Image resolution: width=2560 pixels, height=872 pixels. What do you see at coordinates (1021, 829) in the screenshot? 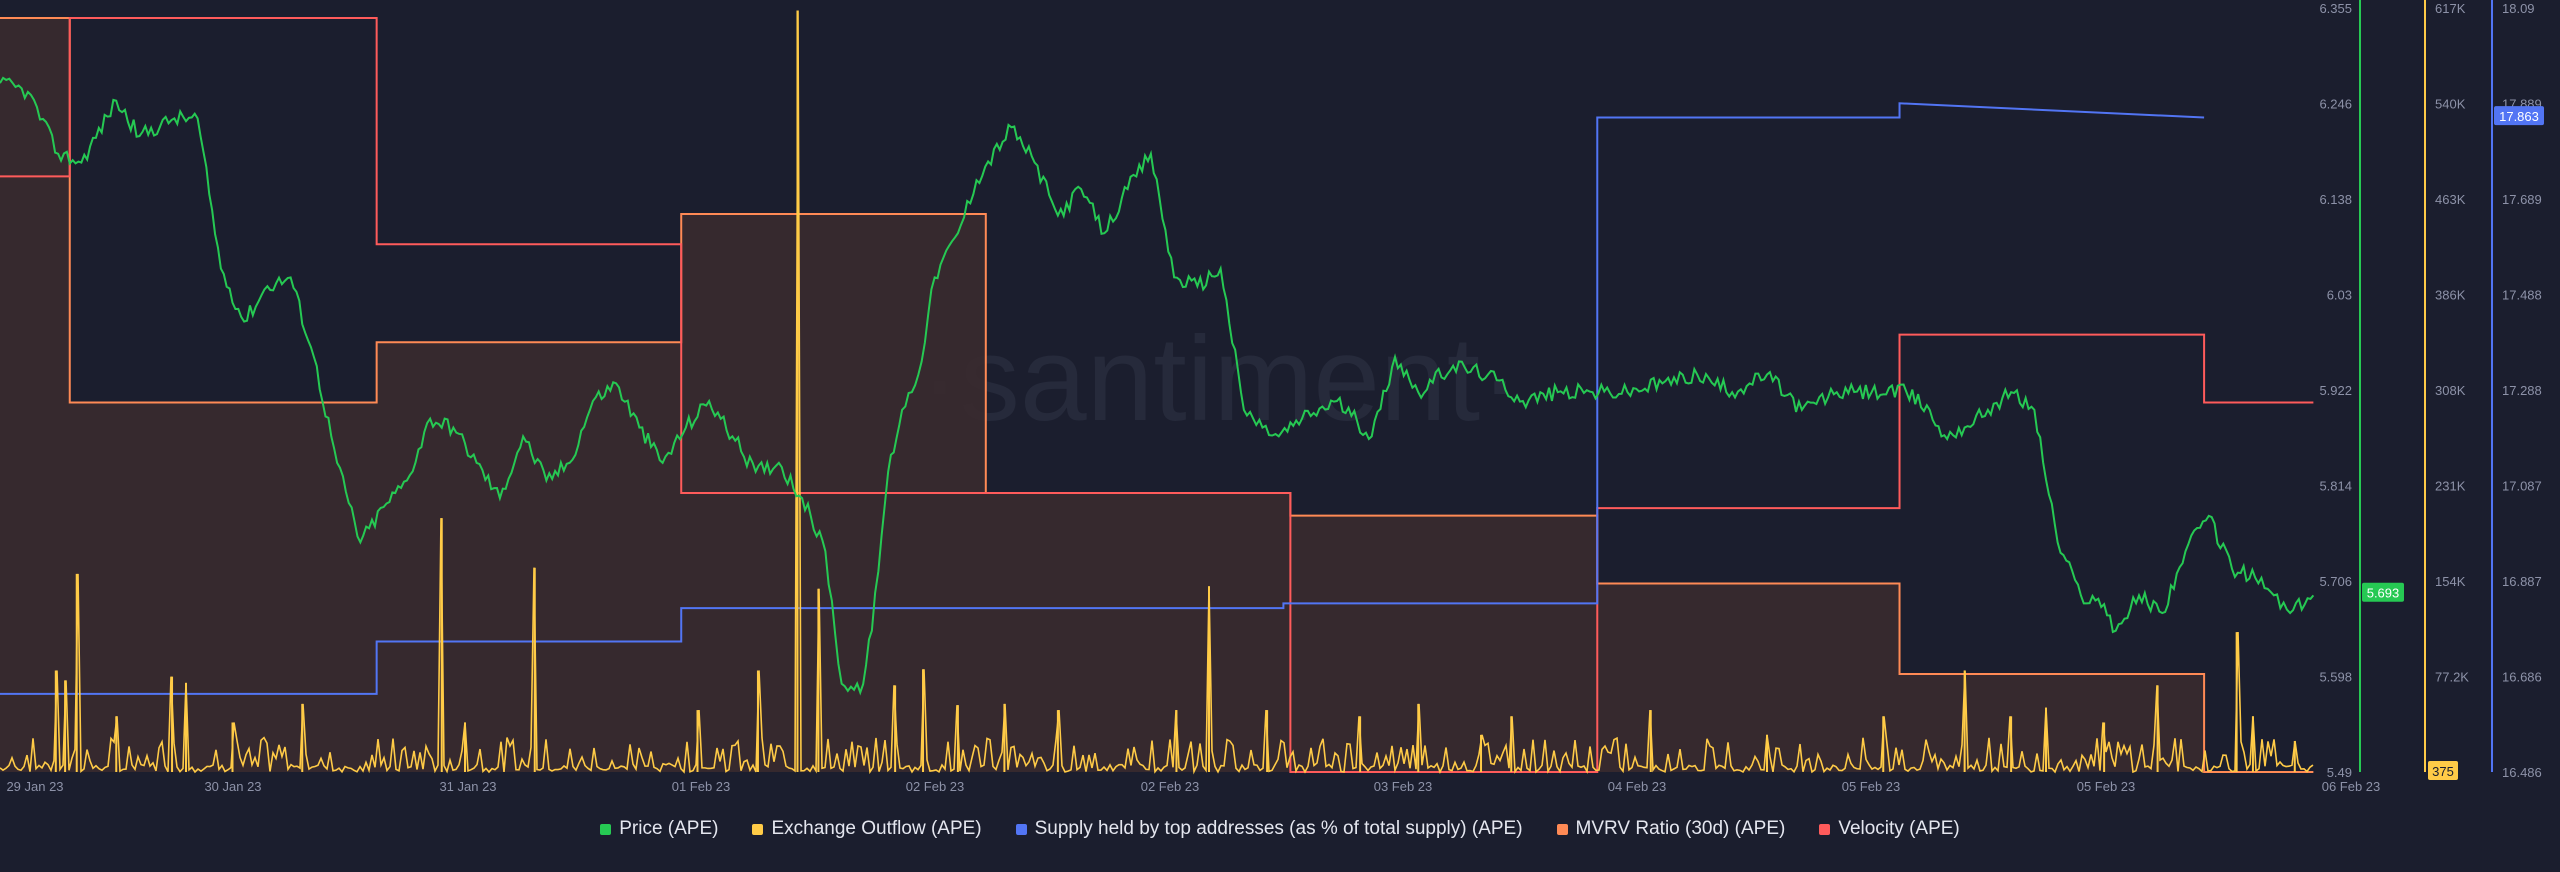
I see `legend-supply-top-addresses-swatch` at bounding box center [1021, 829].